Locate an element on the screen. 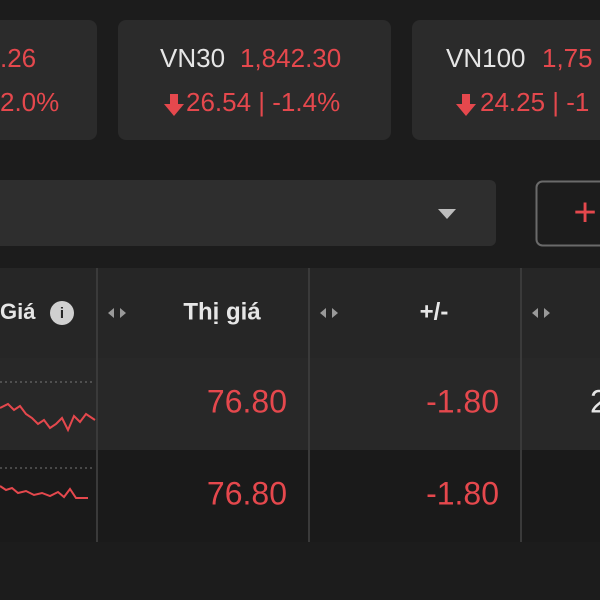  index-value: 1,75 is located at coordinates (567, 58).